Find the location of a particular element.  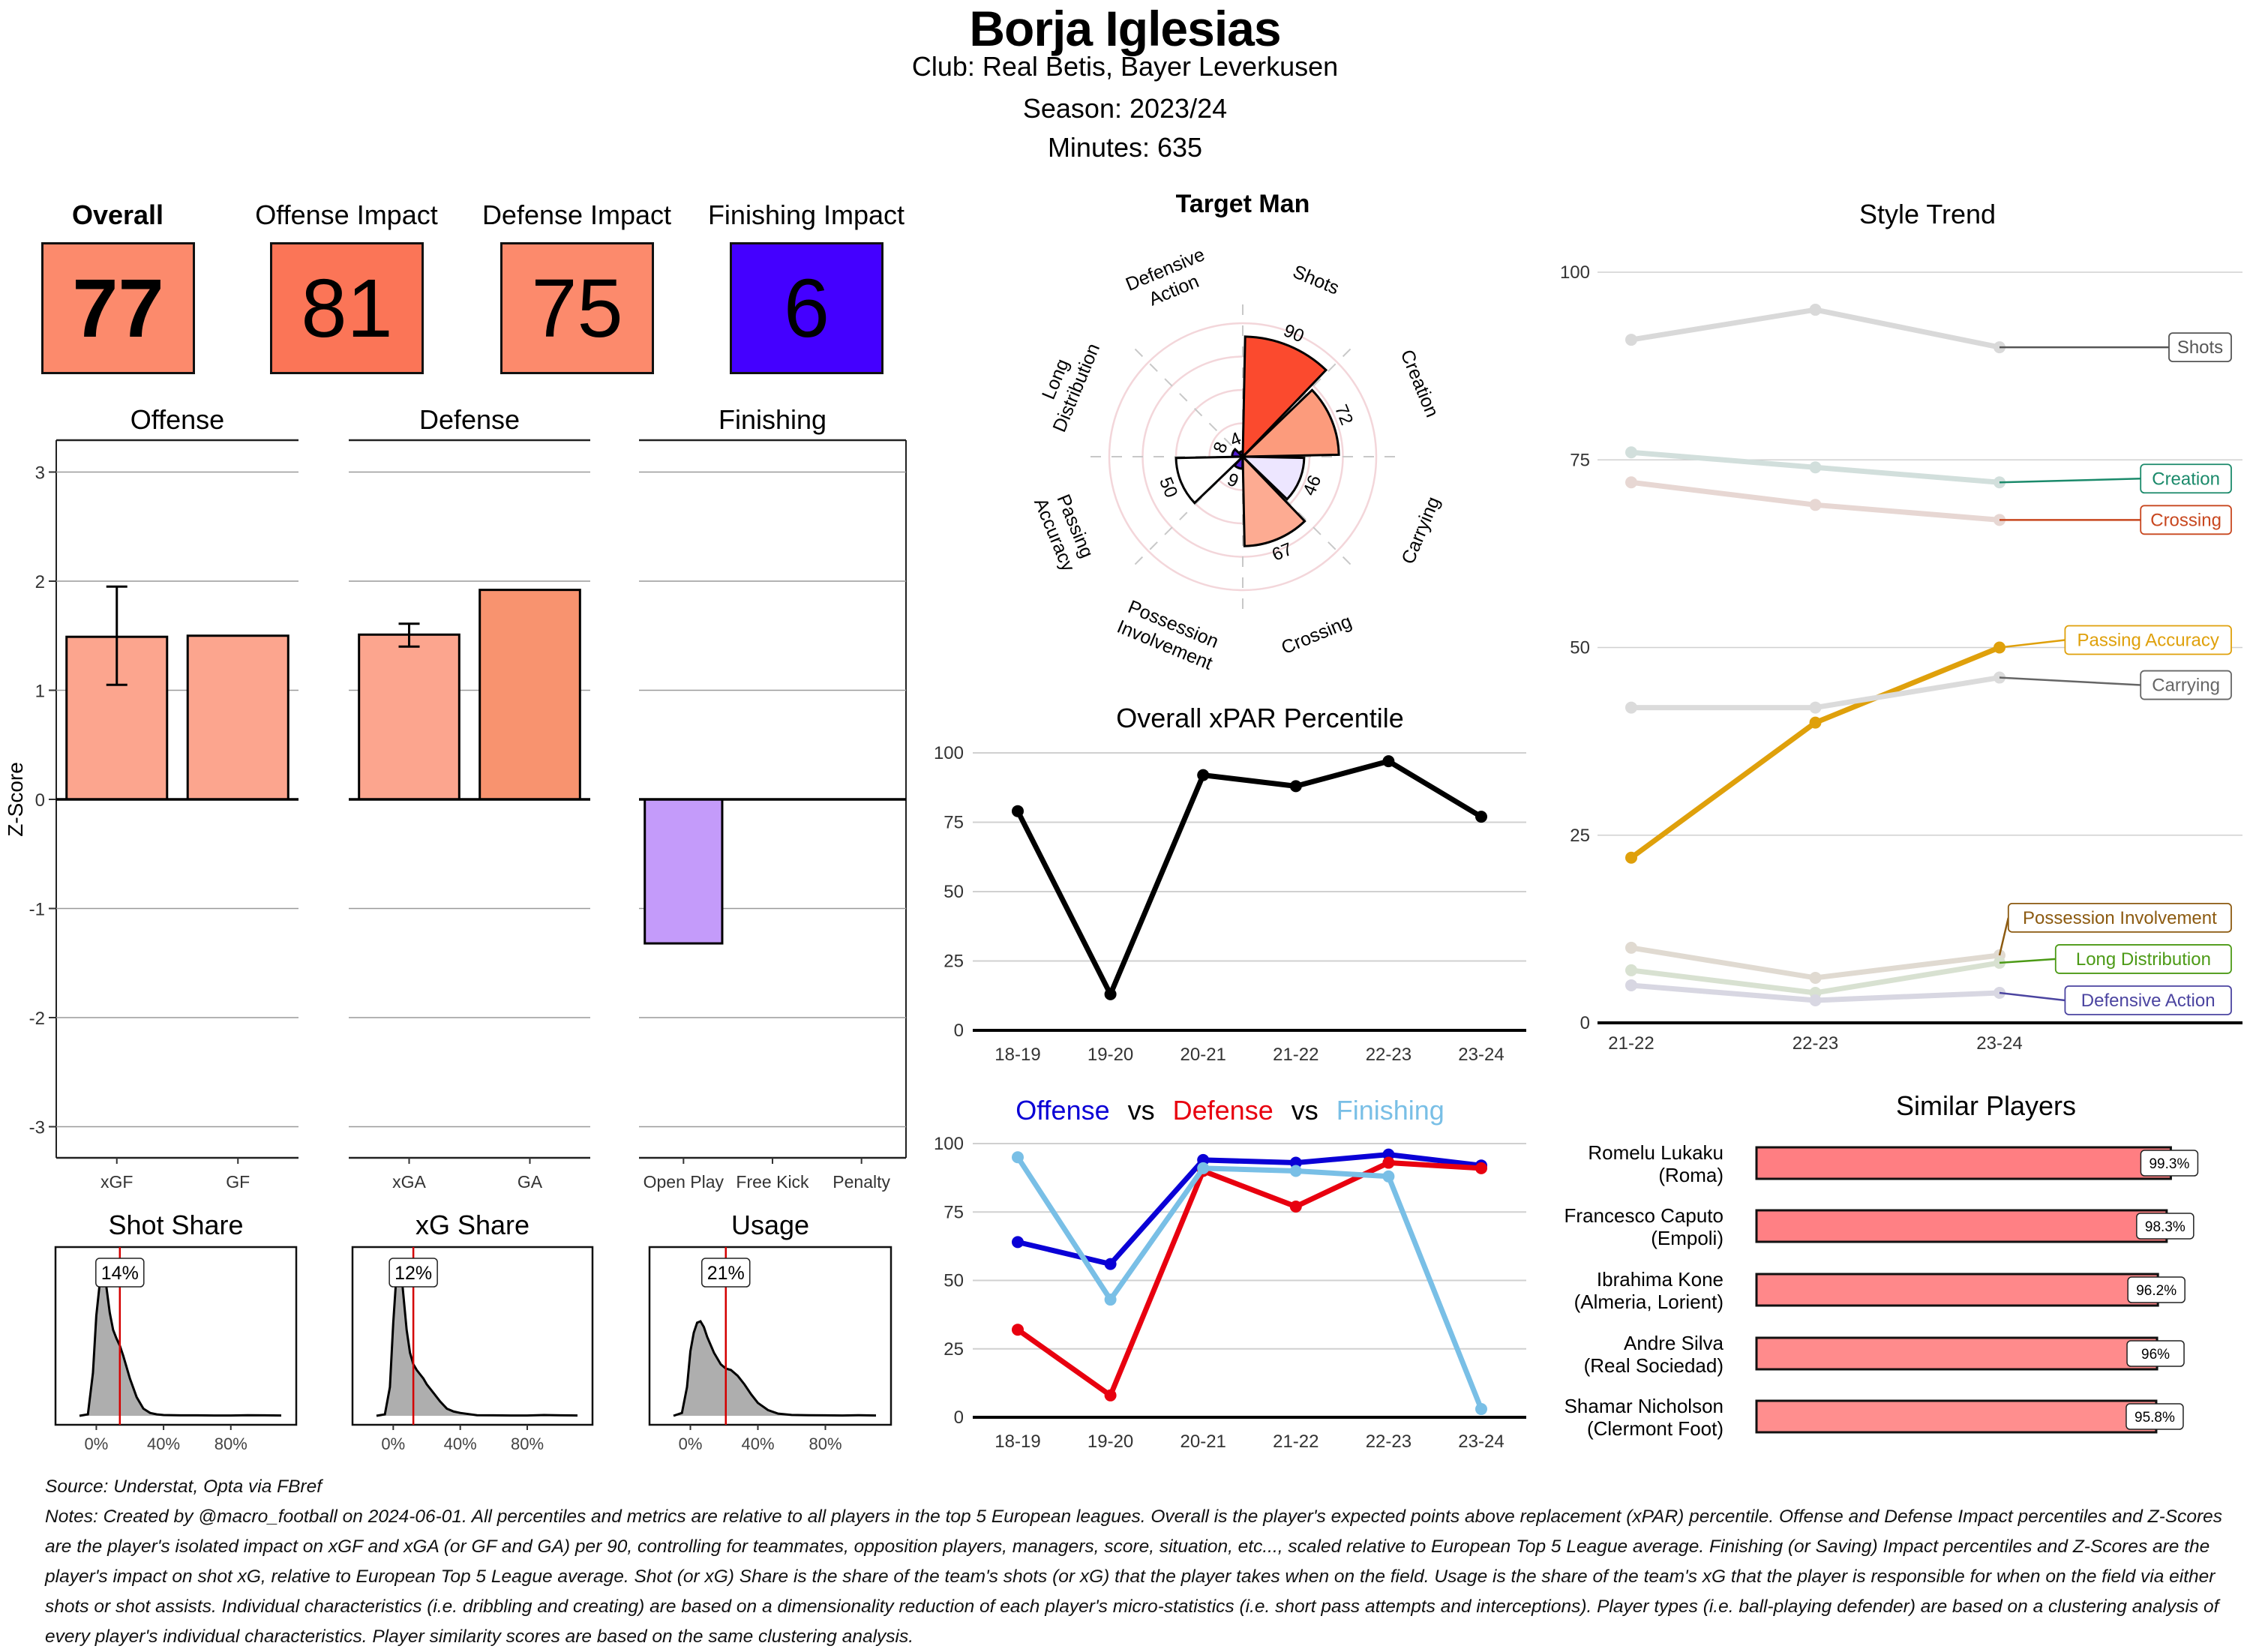

similarity-label: 96% is located at coordinates (2155, 1355).